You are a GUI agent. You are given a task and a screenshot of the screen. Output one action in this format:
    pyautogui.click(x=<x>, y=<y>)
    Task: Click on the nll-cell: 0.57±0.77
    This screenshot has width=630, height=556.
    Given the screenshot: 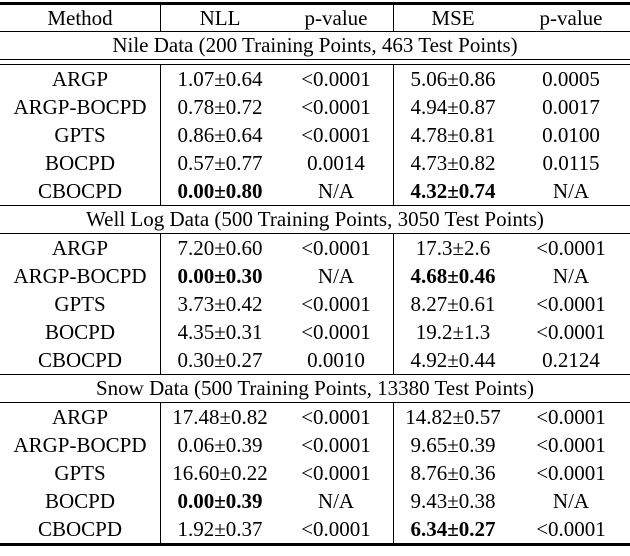 What is the action you would take?
    pyautogui.click(x=220, y=163)
    